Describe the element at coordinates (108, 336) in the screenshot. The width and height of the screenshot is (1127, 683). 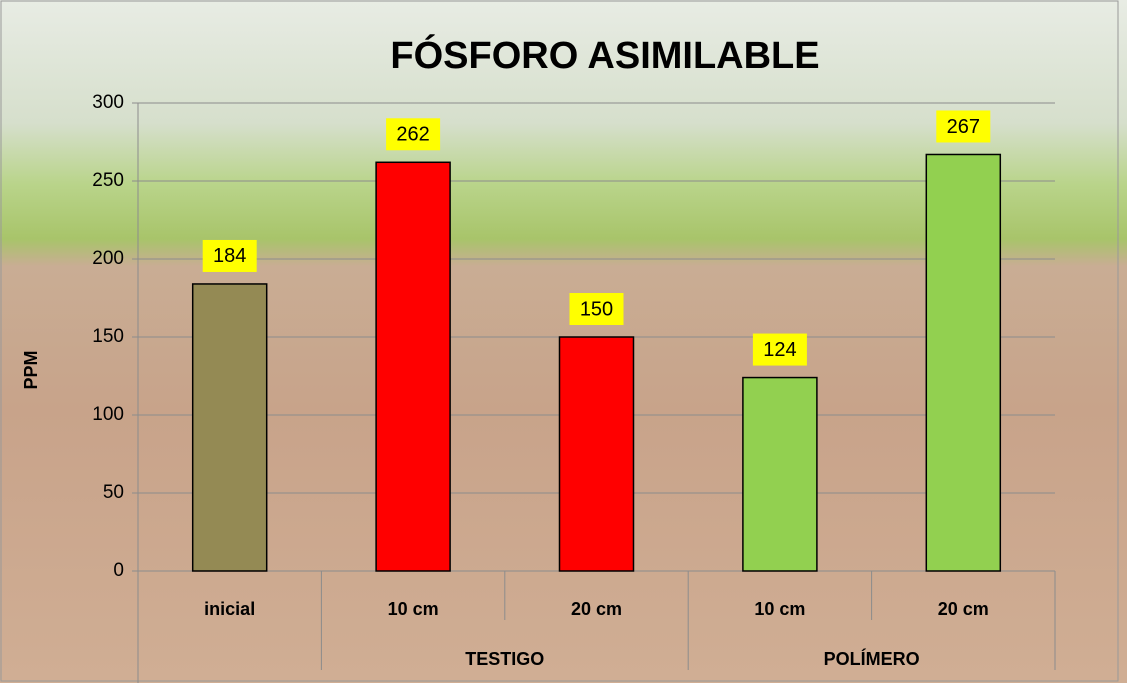
I see `y-tick-label: 150` at that location.